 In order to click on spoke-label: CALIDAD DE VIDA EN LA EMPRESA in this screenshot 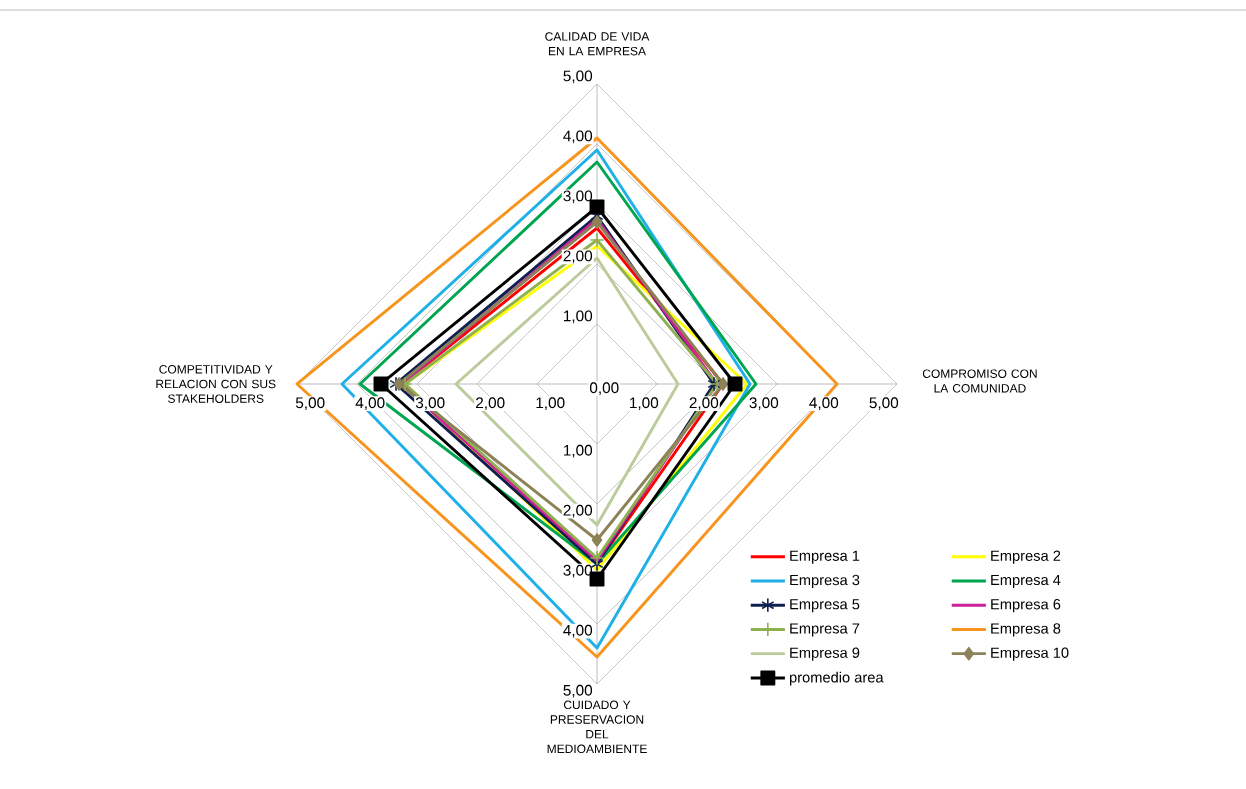, I will do `click(597, 44)`.